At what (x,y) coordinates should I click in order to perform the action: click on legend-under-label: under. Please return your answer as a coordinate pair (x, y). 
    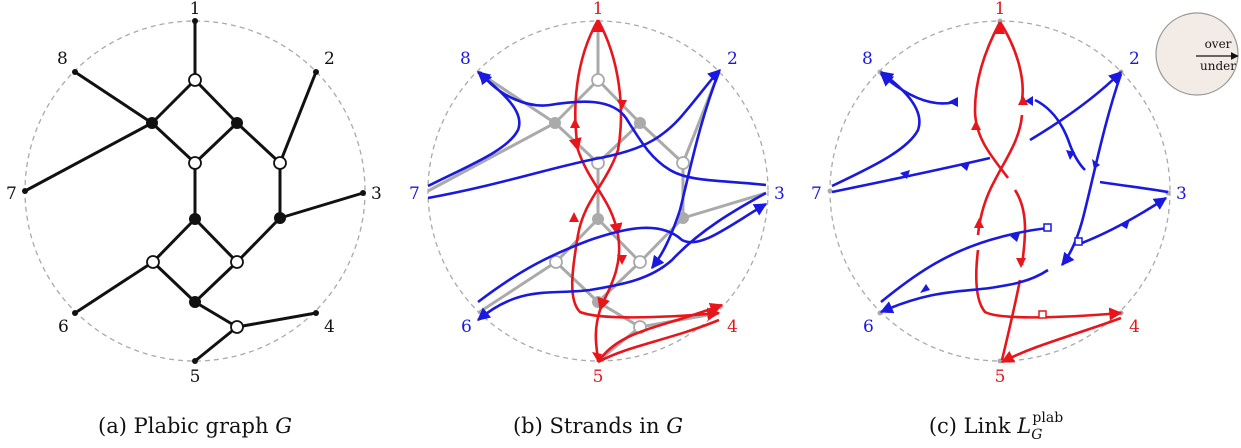
    Looking at the image, I should click on (1218, 66).